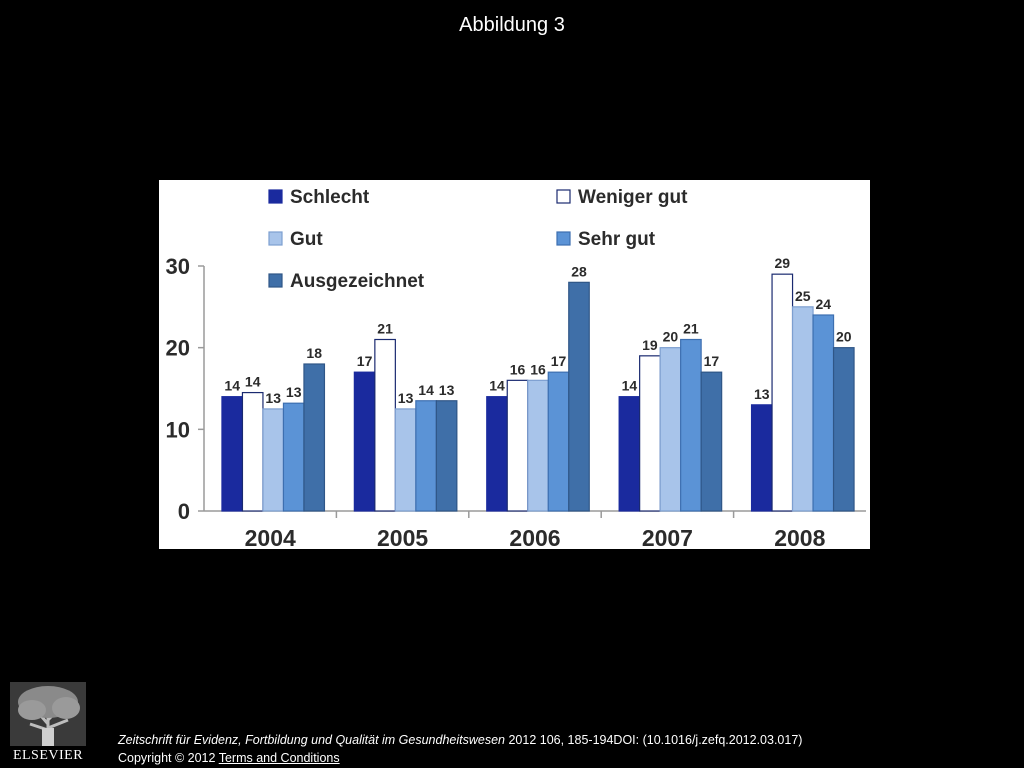 This screenshot has width=1024, height=768. Describe the element at coordinates (512, 25) in the screenshot. I see `slide-title: Abbildung 3` at that location.